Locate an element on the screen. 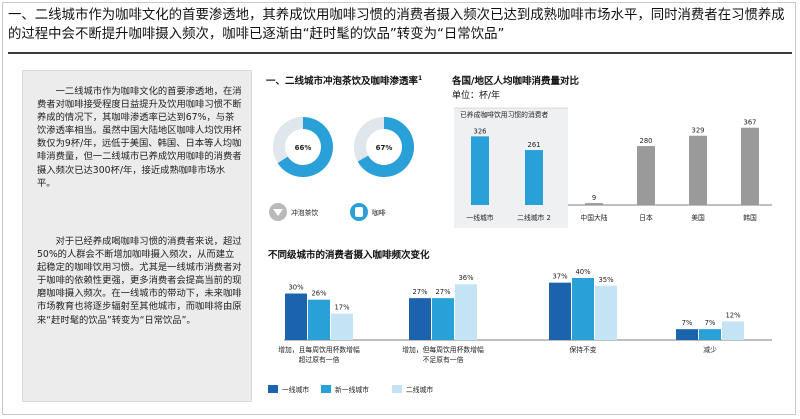  frequency-value-label: 26% is located at coordinates (319, 294).